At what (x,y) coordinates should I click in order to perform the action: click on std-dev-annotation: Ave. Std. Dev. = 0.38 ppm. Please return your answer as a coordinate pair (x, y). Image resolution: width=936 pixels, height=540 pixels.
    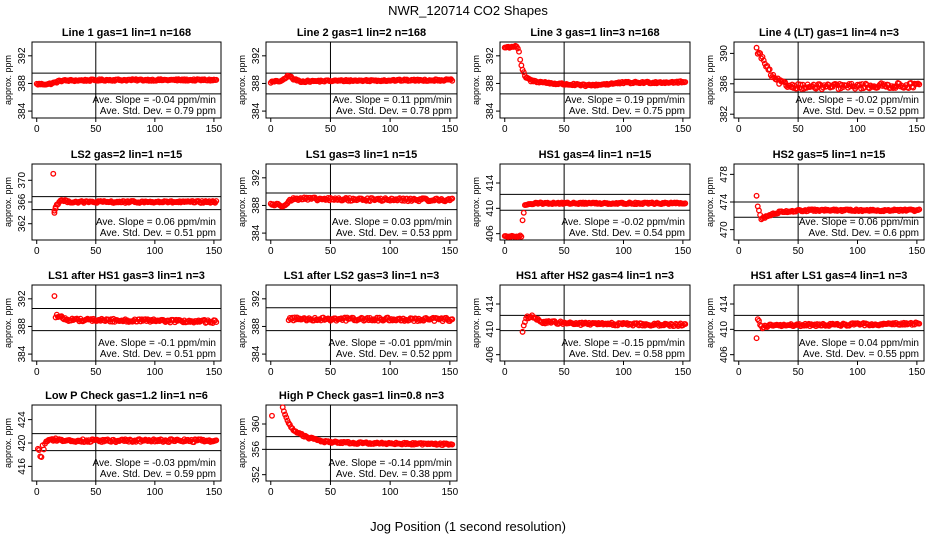
    Looking at the image, I should click on (394, 474).